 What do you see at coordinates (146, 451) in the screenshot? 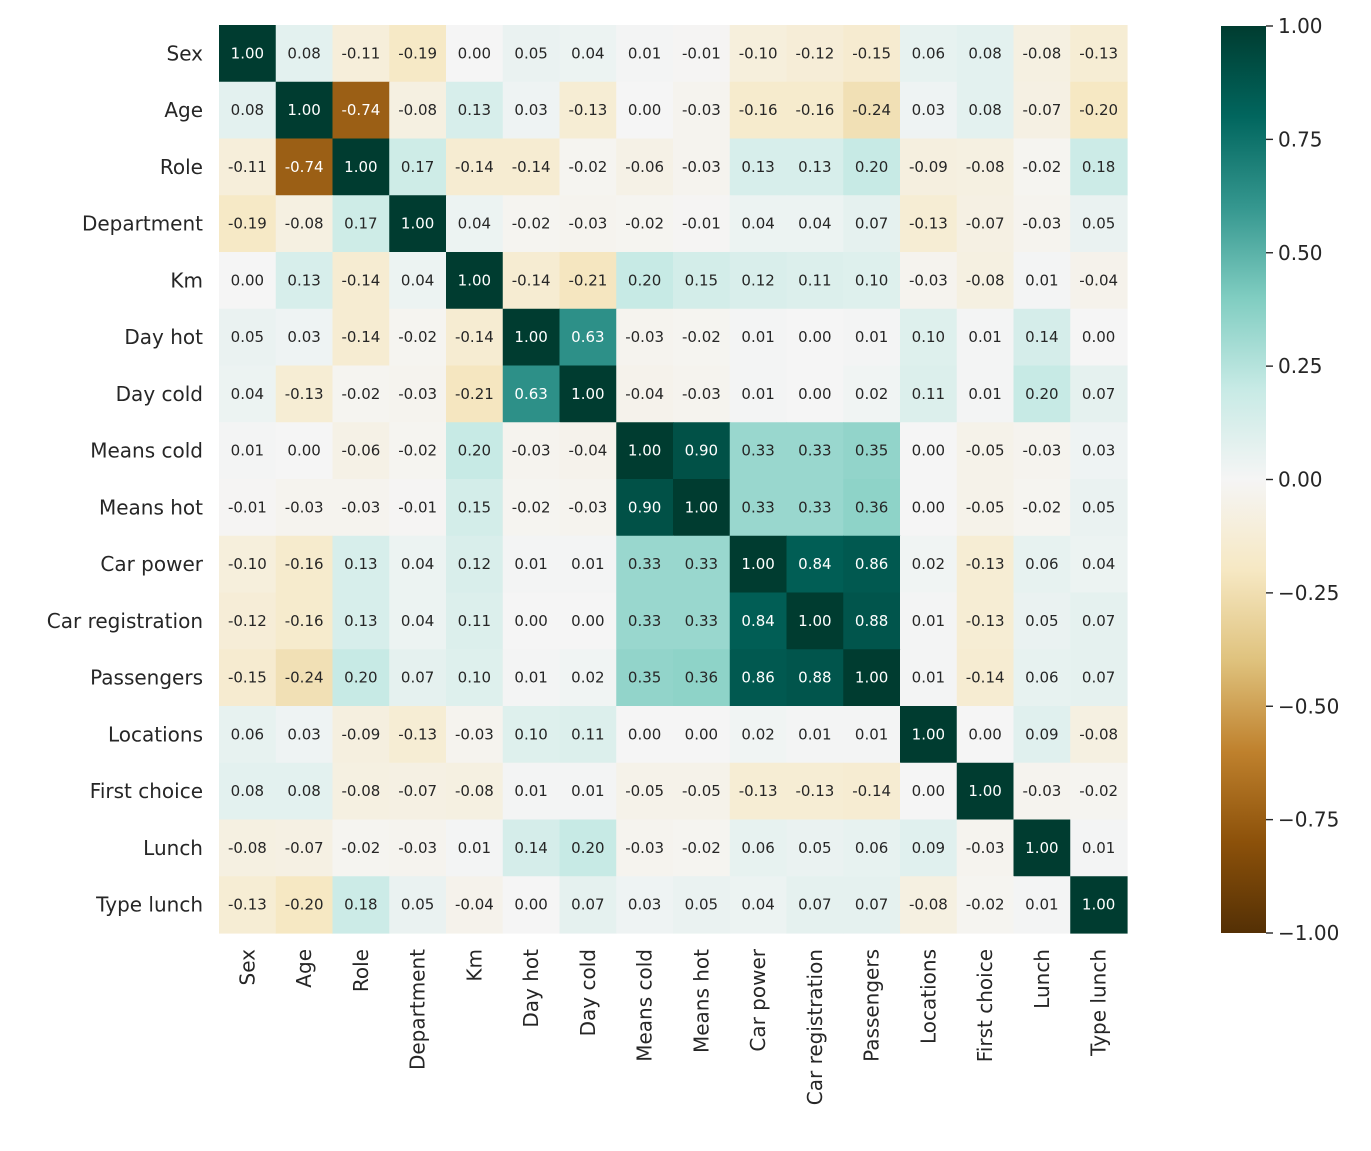
I see `y-tick-label: Means cold` at bounding box center [146, 451].